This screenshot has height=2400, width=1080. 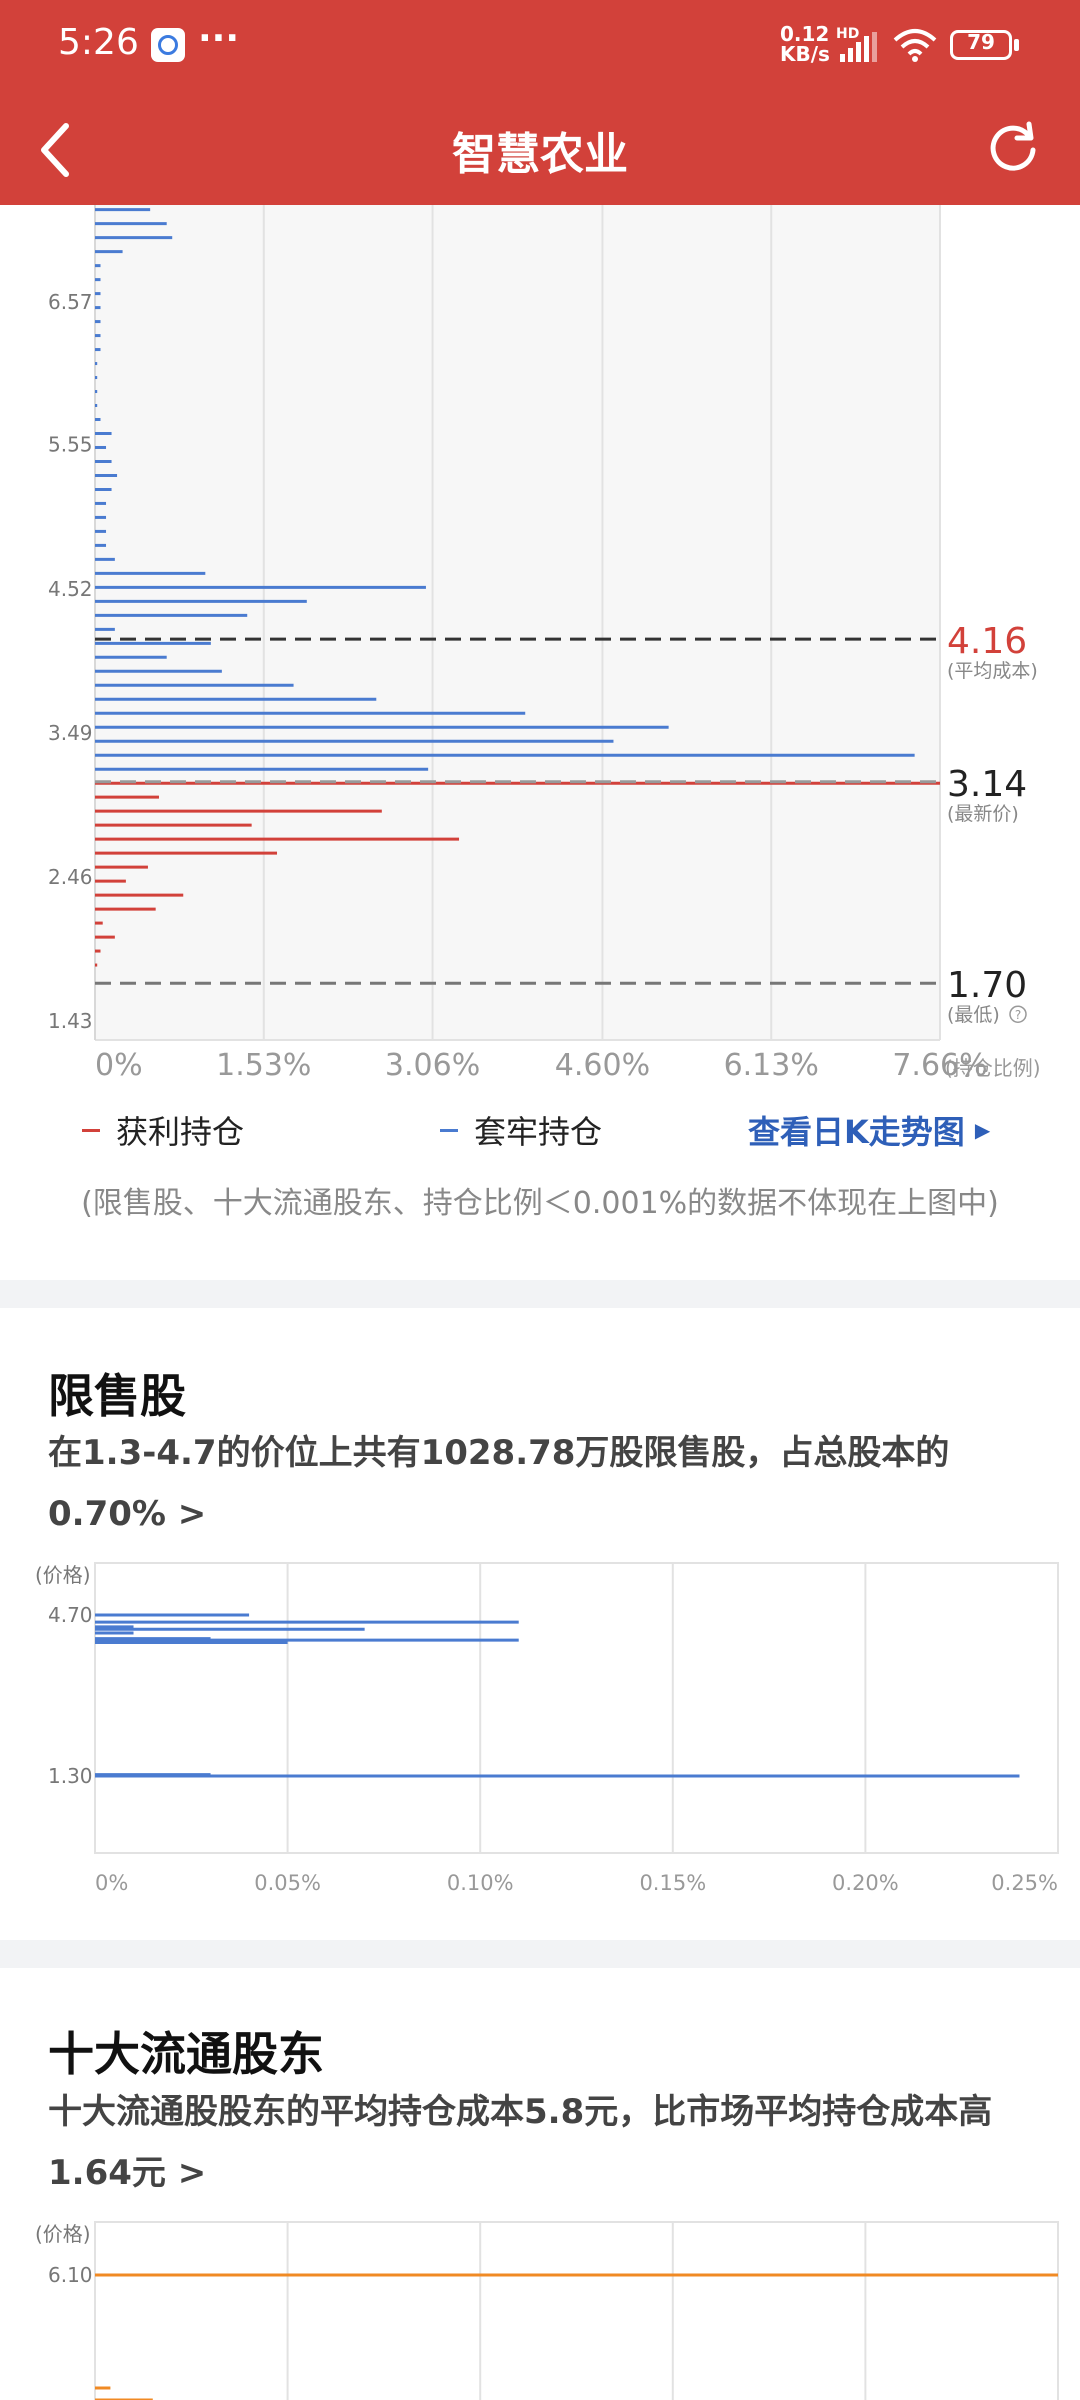 What do you see at coordinates (805, 34) in the screenshot?
I see `net-speed-value: 0.12` at bounding box center [805, 34].